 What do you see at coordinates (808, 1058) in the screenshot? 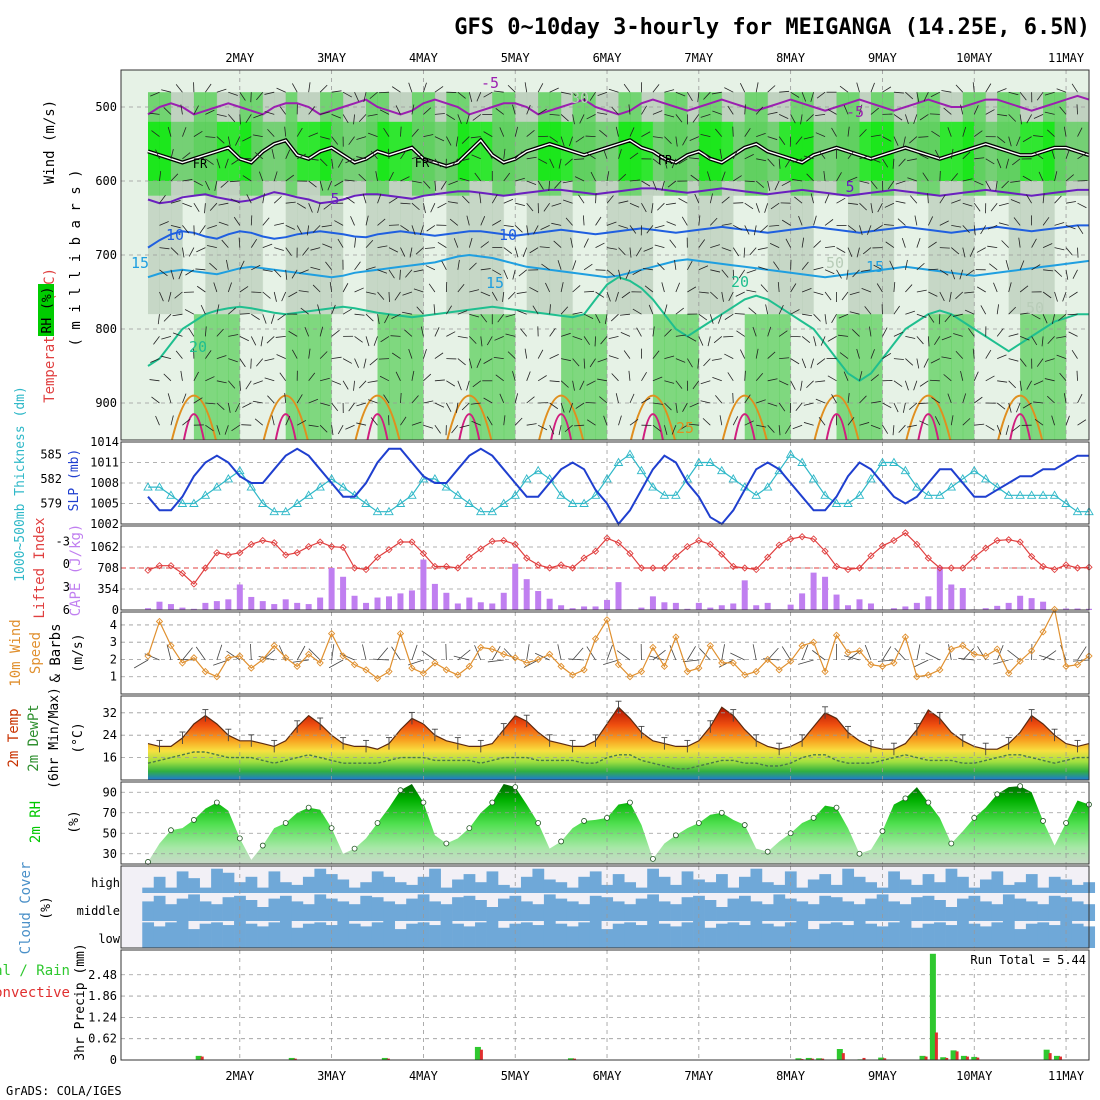
I see `precip-total-bar` at bounding box center [808, 1058].